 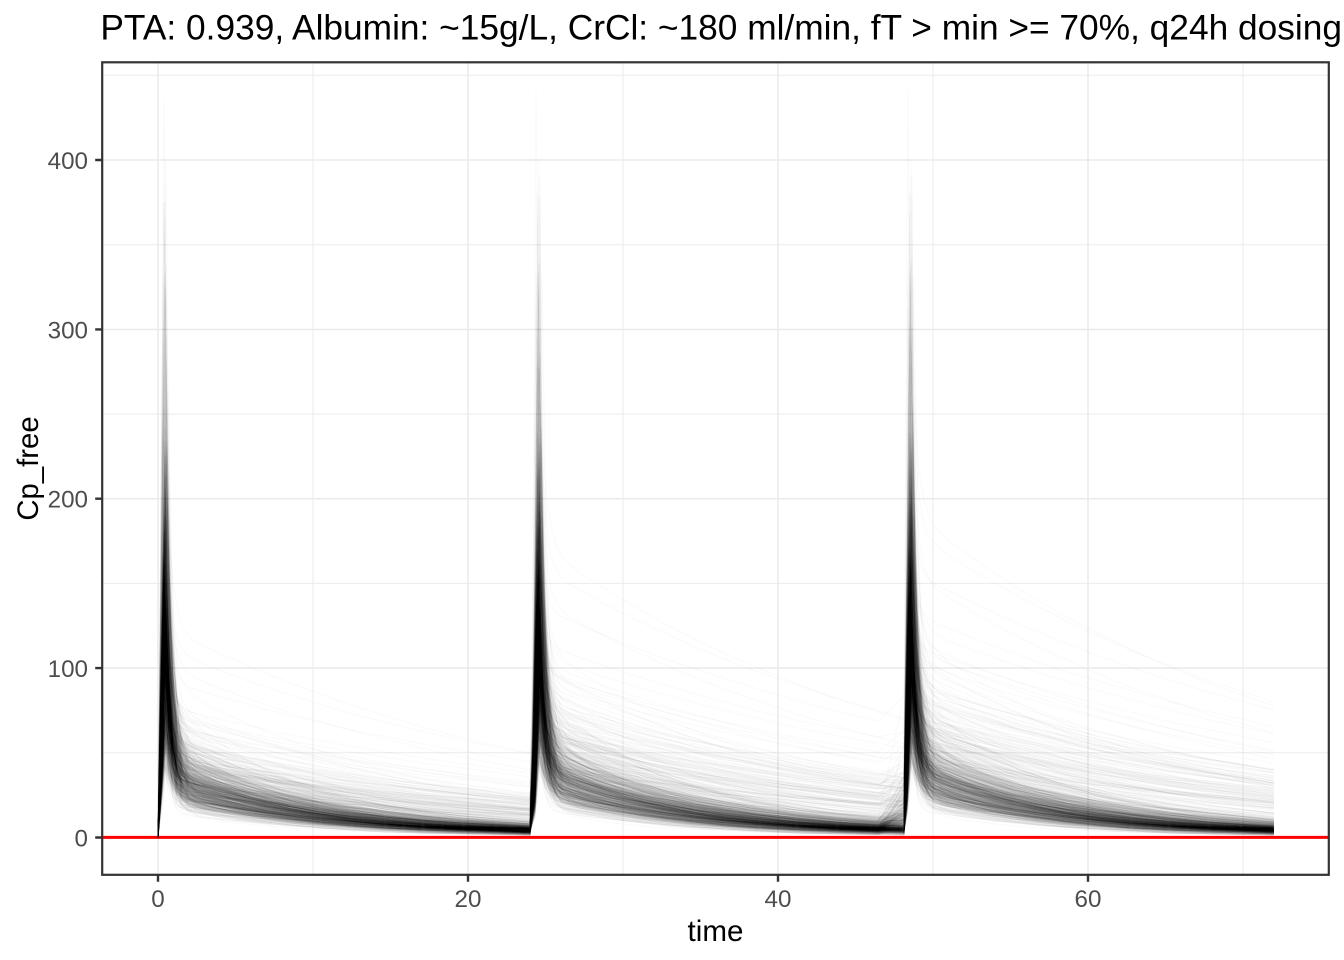 I want to click on svg-text: 300, so click(x=68, y=330).